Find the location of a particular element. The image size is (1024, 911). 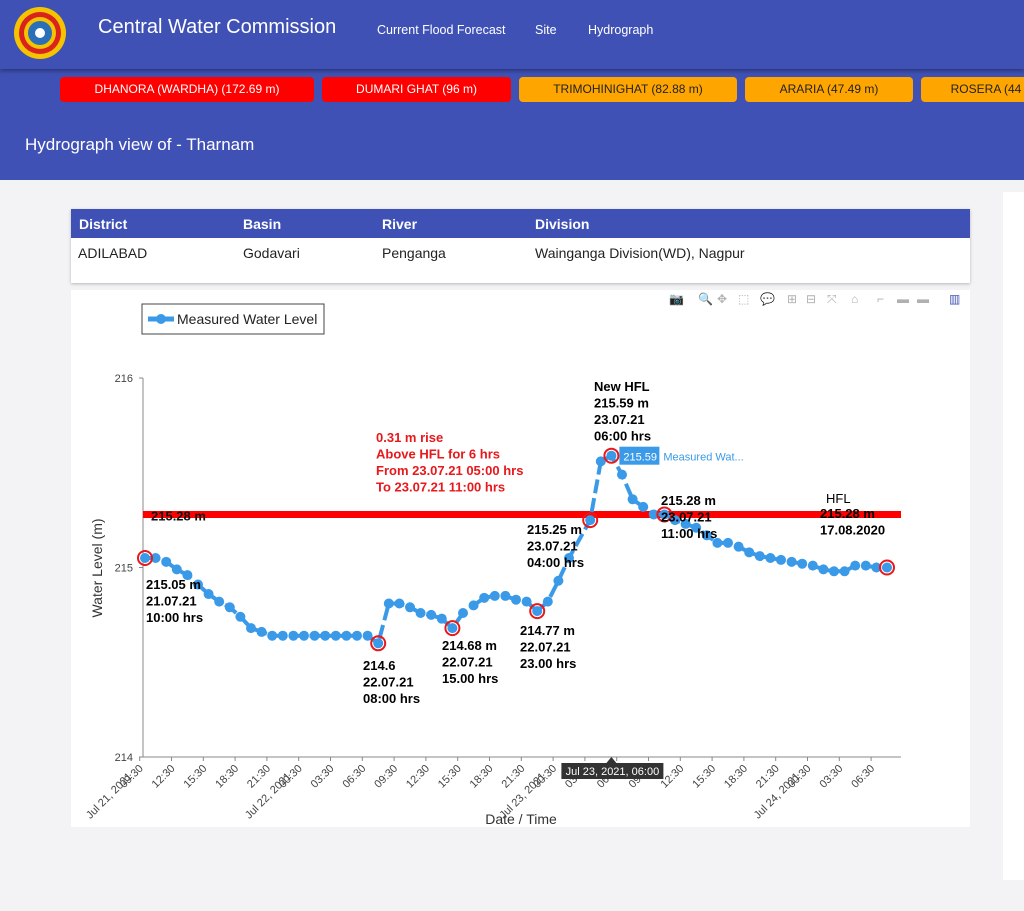

lasso-icon: 💬 is located at coordinates (767, 299).